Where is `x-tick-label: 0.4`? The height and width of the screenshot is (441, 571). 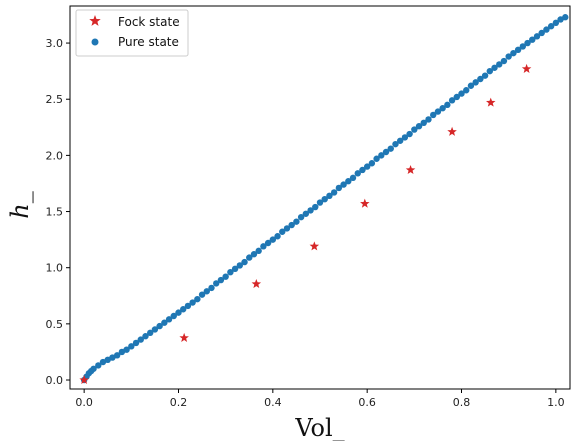
x-tick-label: 0.4 is located at coordinates (273, 402).